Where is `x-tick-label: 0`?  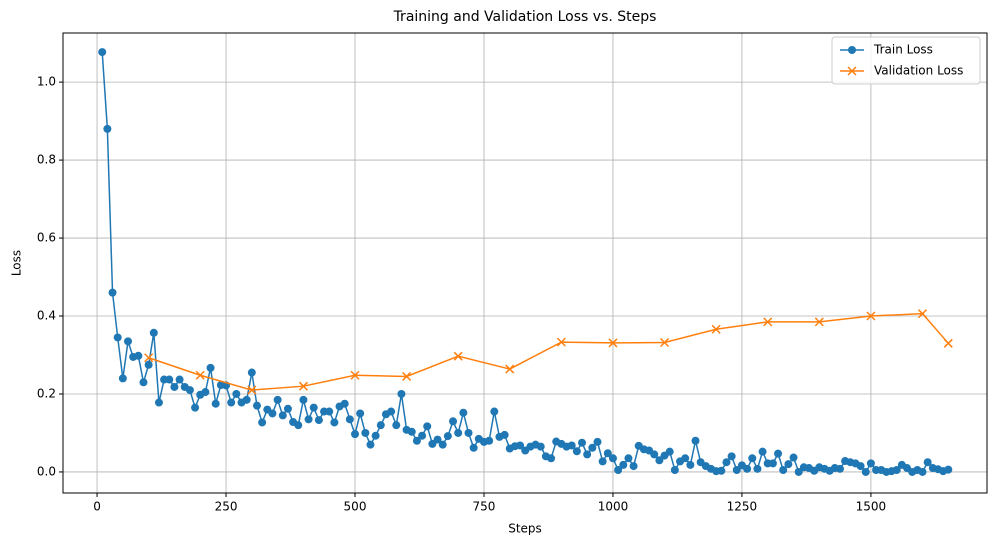
x-tick-label: 0 is located at coordinates (97, 507).